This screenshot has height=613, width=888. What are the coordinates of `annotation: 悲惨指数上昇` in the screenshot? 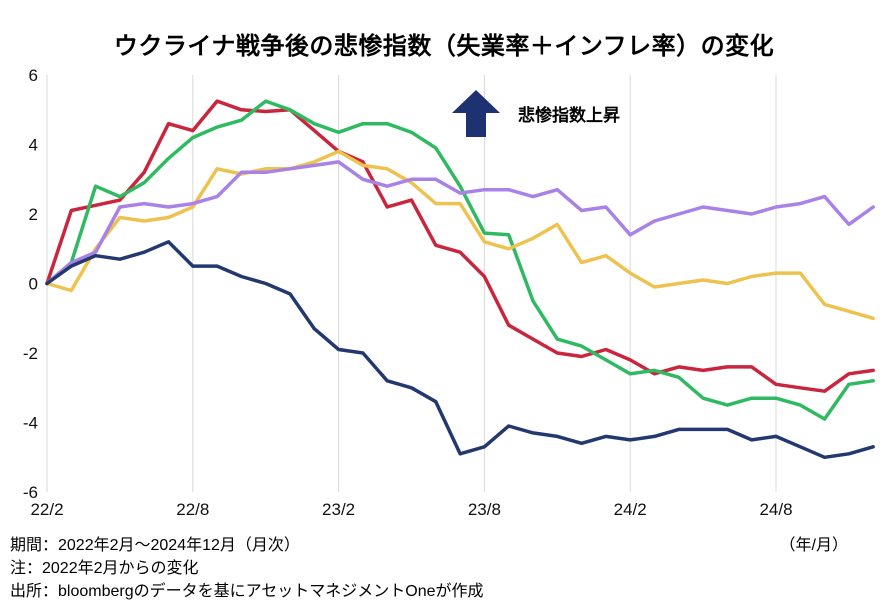 It's located at (536, 113).